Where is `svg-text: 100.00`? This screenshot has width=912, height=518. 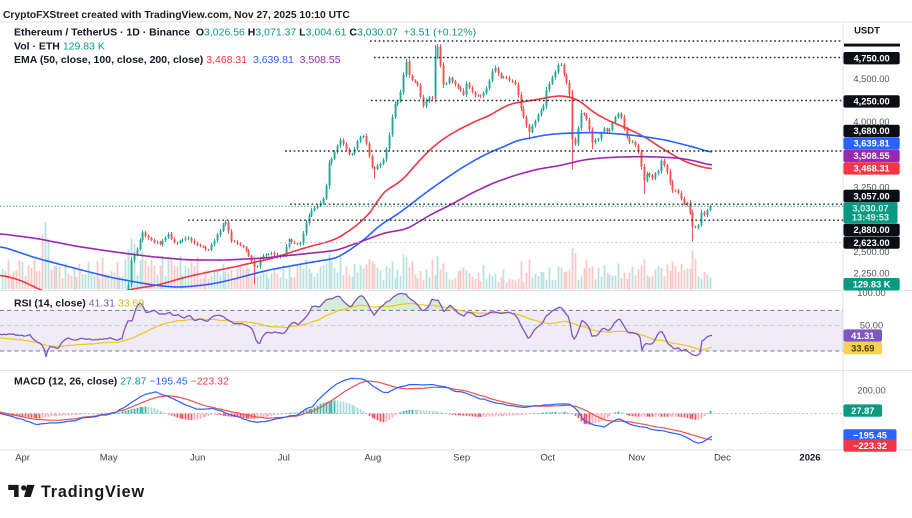
svg-text: 100.00 is located at coordinates (871, 293).